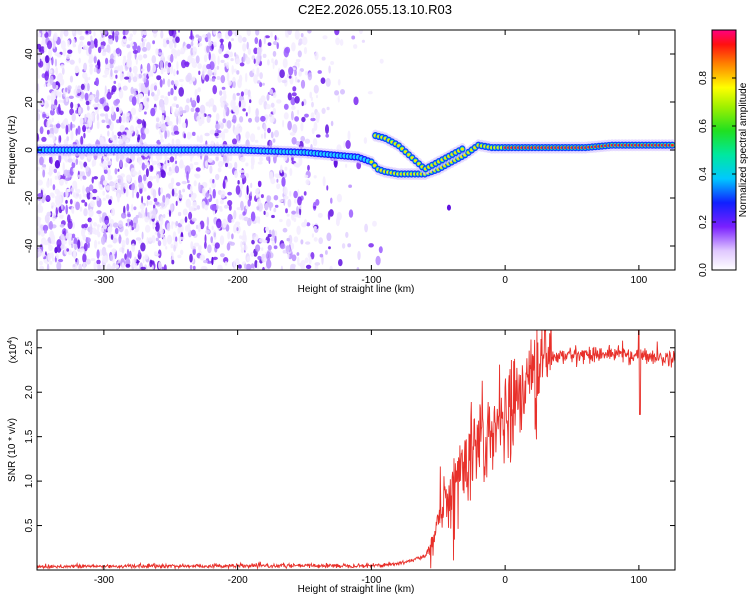  Describe the element at coordinates (371, 280) in the screenshot. I see `x-tick-label: -100` at that location.